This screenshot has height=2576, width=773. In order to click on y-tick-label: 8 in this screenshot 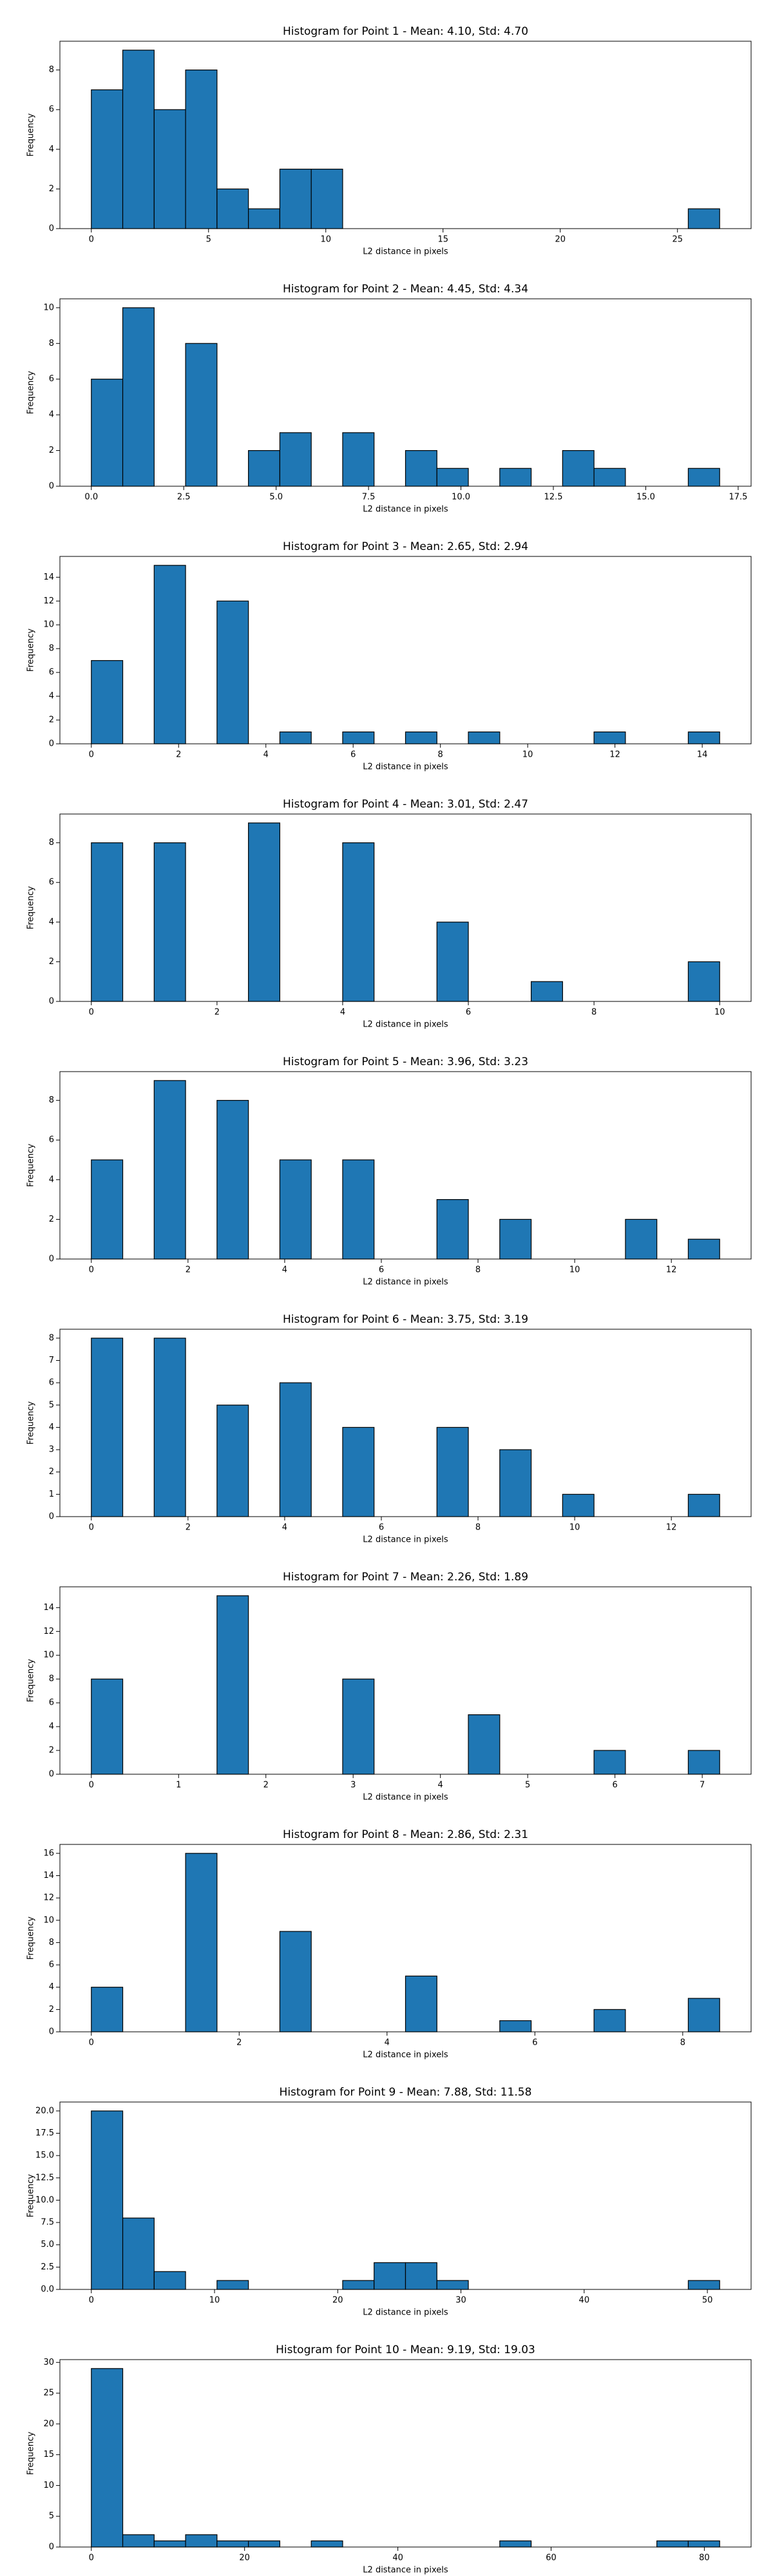, I will do `click(52, 1942)`.